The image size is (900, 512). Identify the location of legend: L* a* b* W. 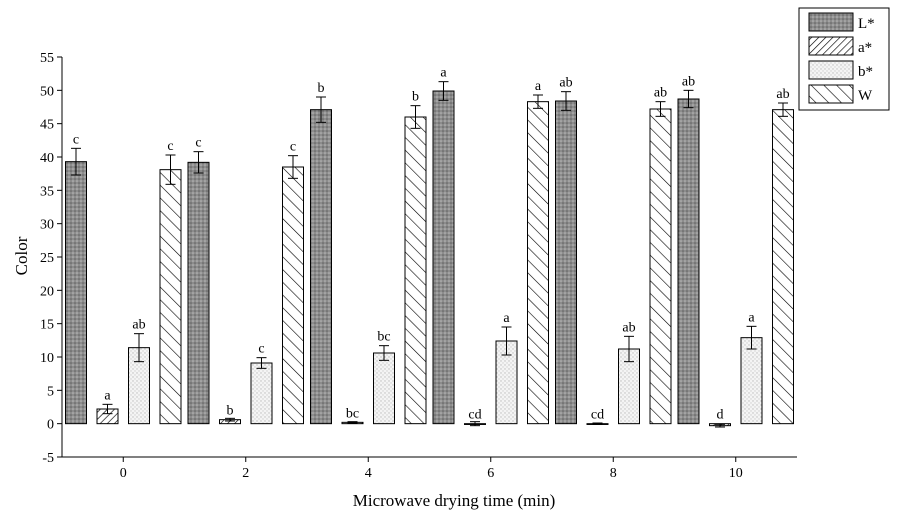
(844, 59).